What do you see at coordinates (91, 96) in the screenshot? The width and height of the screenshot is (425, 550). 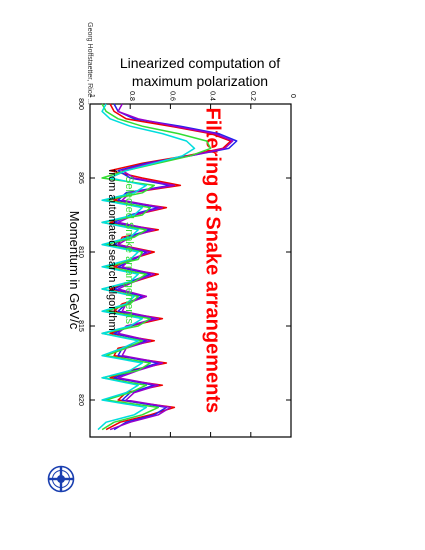 I see `y-tick-label: 1` at bounding box center [91, 96].